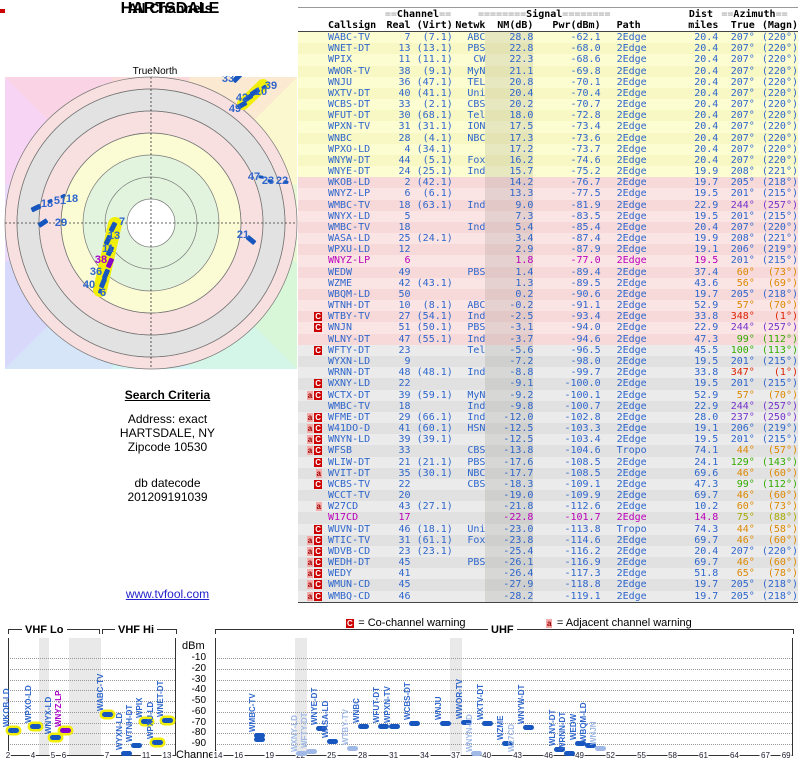 The height and width of the screenshot is (768, 800). What do you see at coordinates (742, 440) in the screenshot?
I see `cell-true: 201°` at bounding box center [742, 440].